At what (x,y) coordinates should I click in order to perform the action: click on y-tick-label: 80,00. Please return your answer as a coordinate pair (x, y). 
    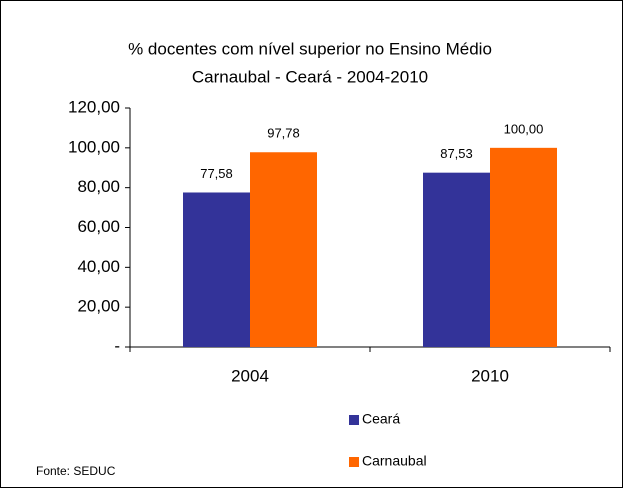
    Looking at the image, I should click on (98, 186).